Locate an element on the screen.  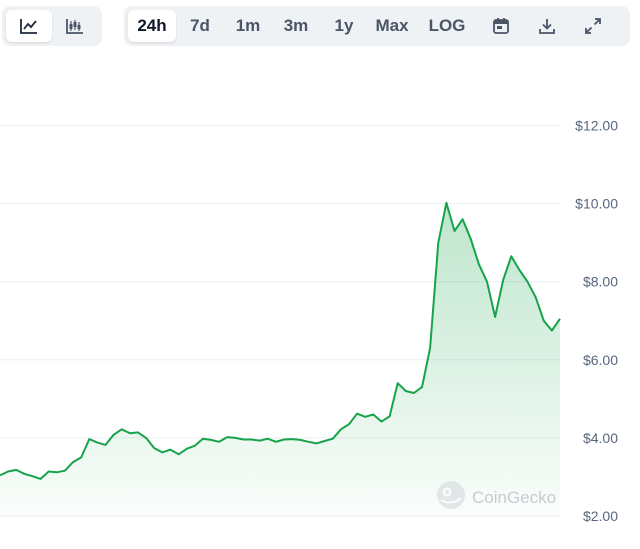
log-scale-button: LOG is located at coordinates (447, 25).